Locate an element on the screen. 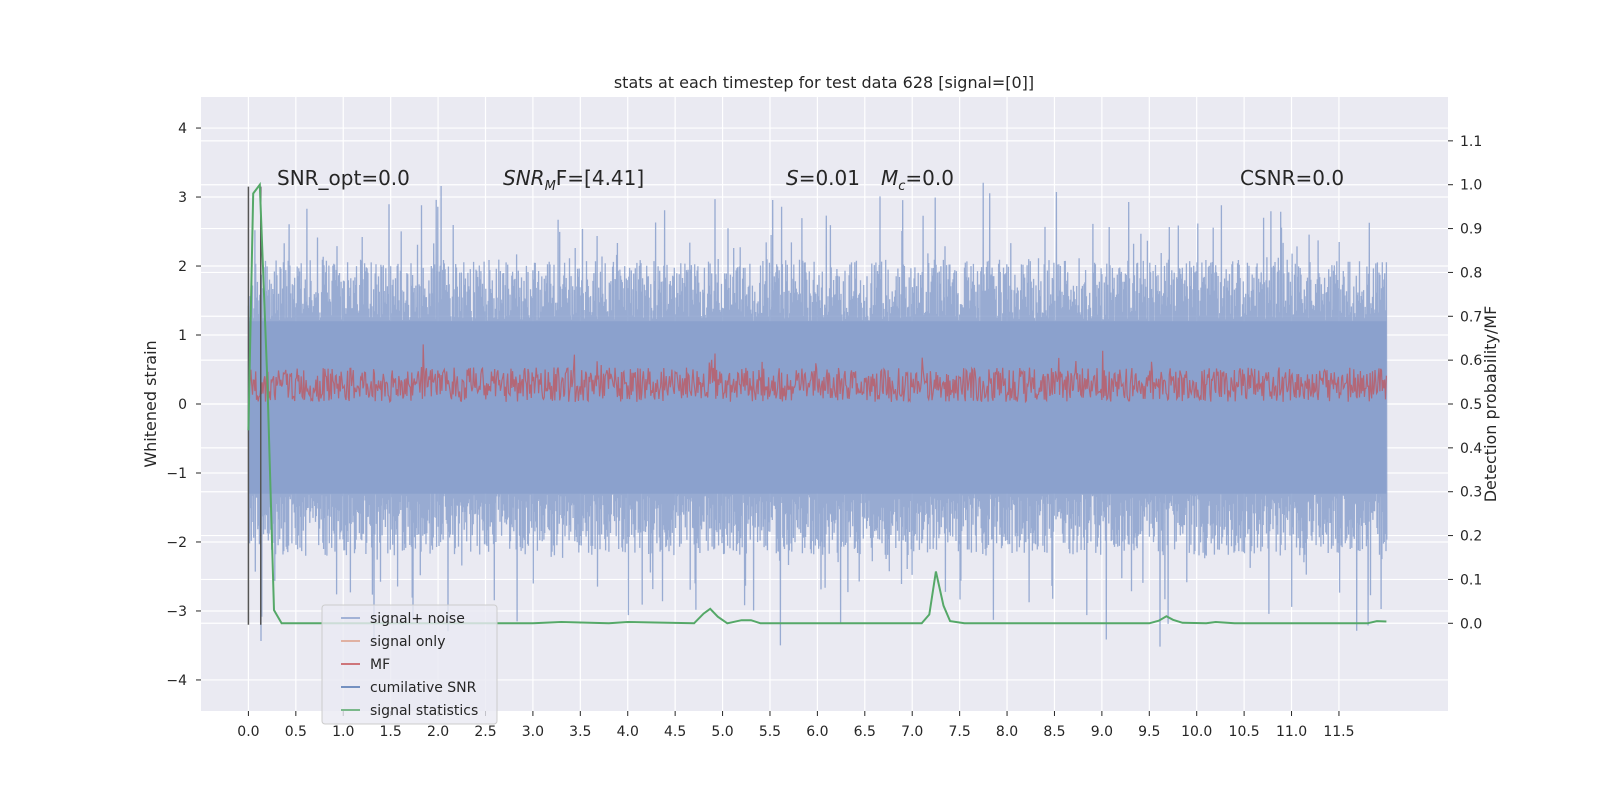  right-y-axis-label: Detection probability/MF is located at coordinates (1490, 404).